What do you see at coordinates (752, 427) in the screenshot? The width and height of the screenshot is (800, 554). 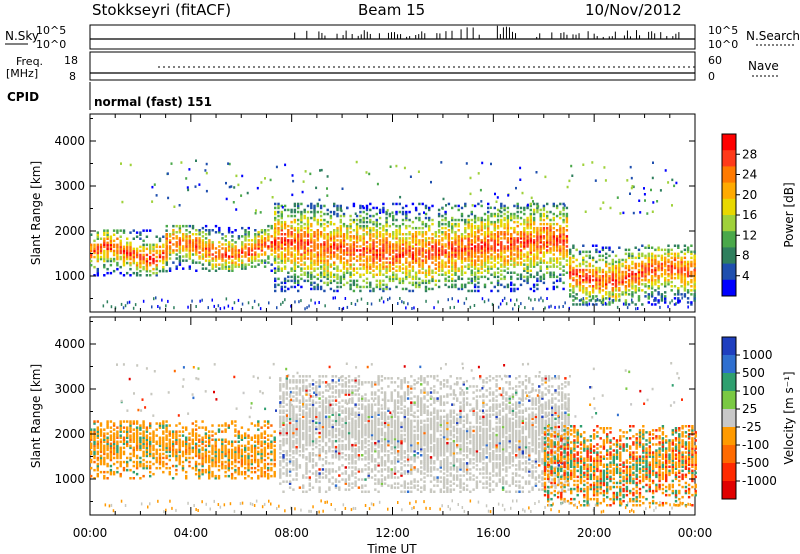 I see `velocity-colorbar-tick: -25` at bounding box center [752, 427].